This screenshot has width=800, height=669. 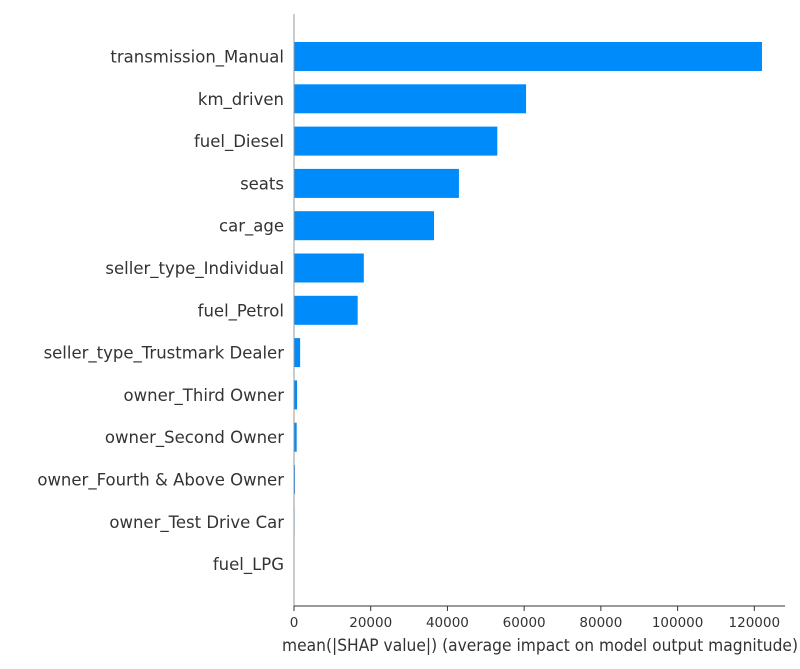 What do you see at coordinates (600, 623) in the screenshot?
I see `x-tick-label-4: 80000` at bounding box center [600, 623].